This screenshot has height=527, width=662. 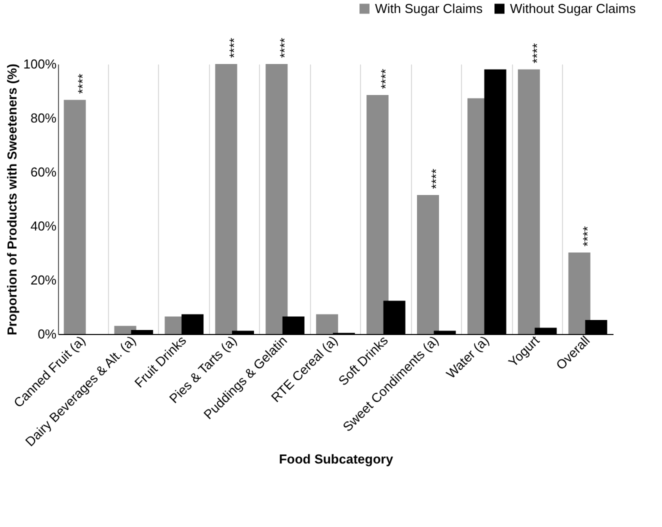 What do you see at coordinates (573, 8) in the screenshot?
I see `legend-label: Without Sugar Claims` at bounding box center [573, 8].